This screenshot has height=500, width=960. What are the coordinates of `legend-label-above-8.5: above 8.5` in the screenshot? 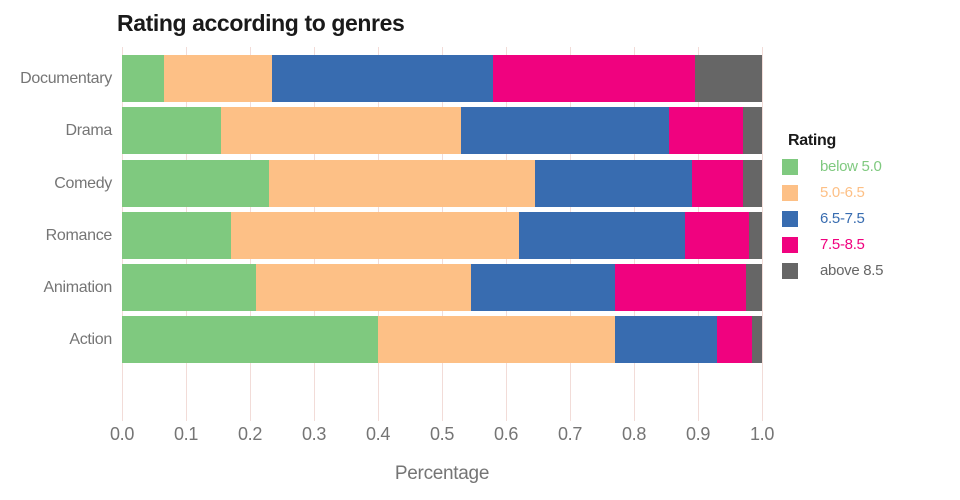 It's located at (852, 270).